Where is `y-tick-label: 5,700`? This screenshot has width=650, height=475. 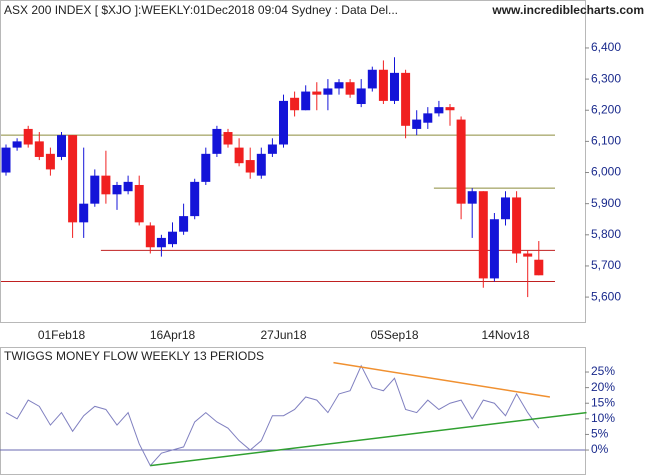 y-tick-label: 5,700 is located at coordinates (606, 265).